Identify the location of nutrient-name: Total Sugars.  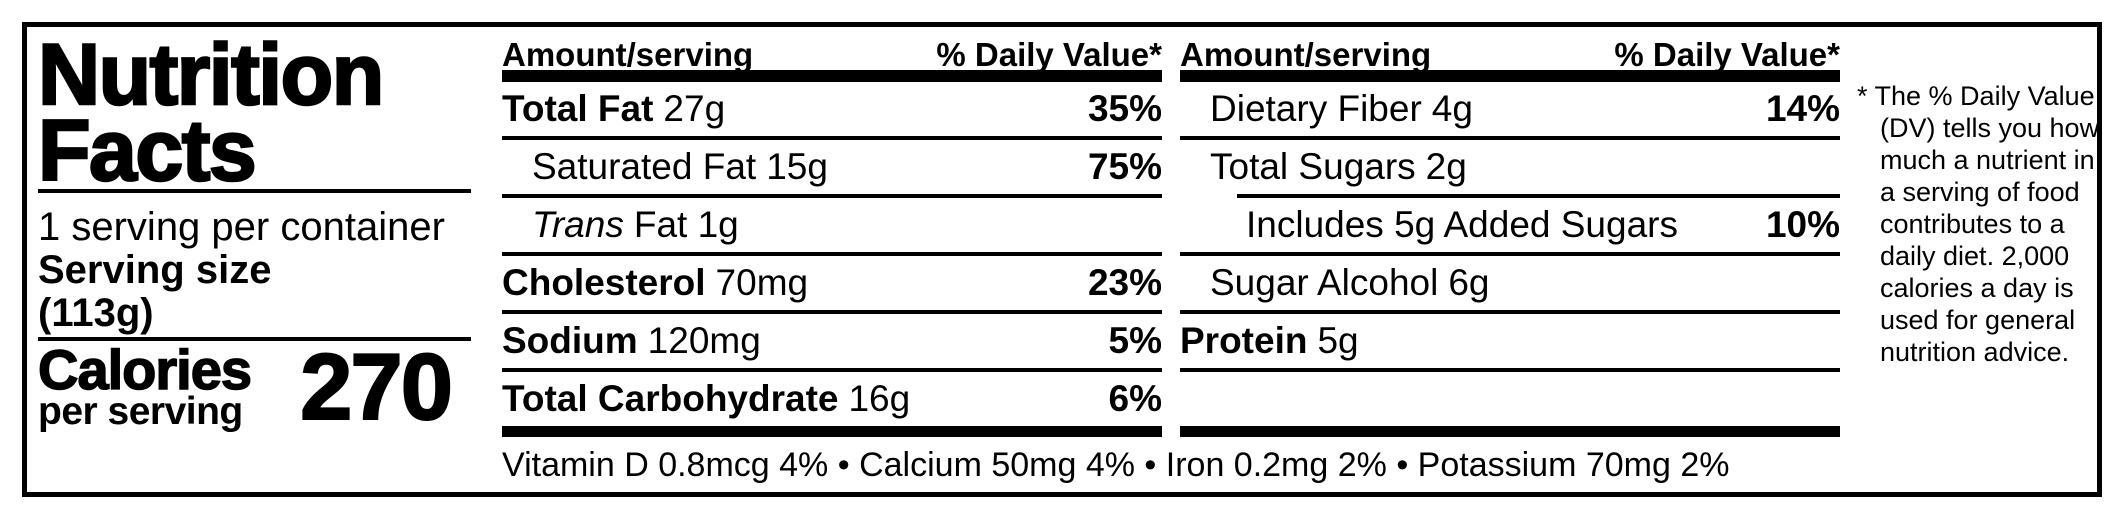
(1313, 166).